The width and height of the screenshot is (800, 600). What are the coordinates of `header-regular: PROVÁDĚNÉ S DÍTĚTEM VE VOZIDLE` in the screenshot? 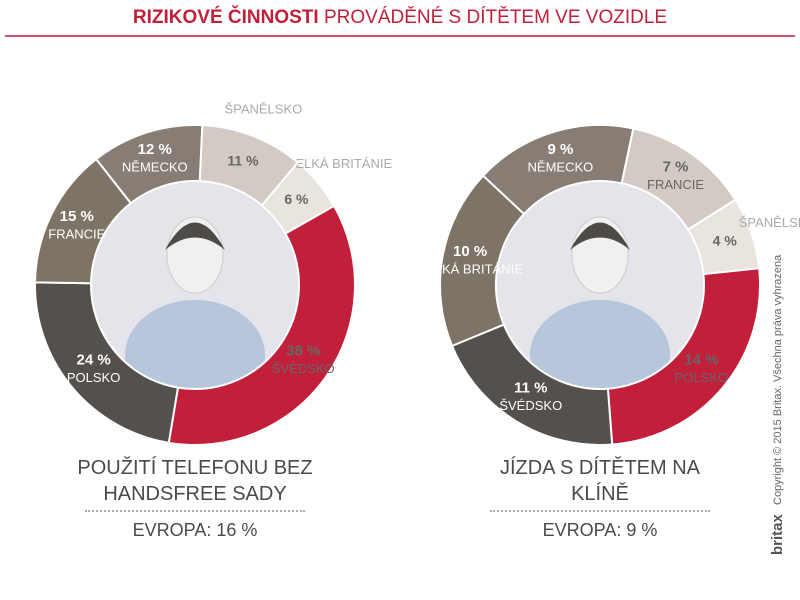 It's located at (495, 17).